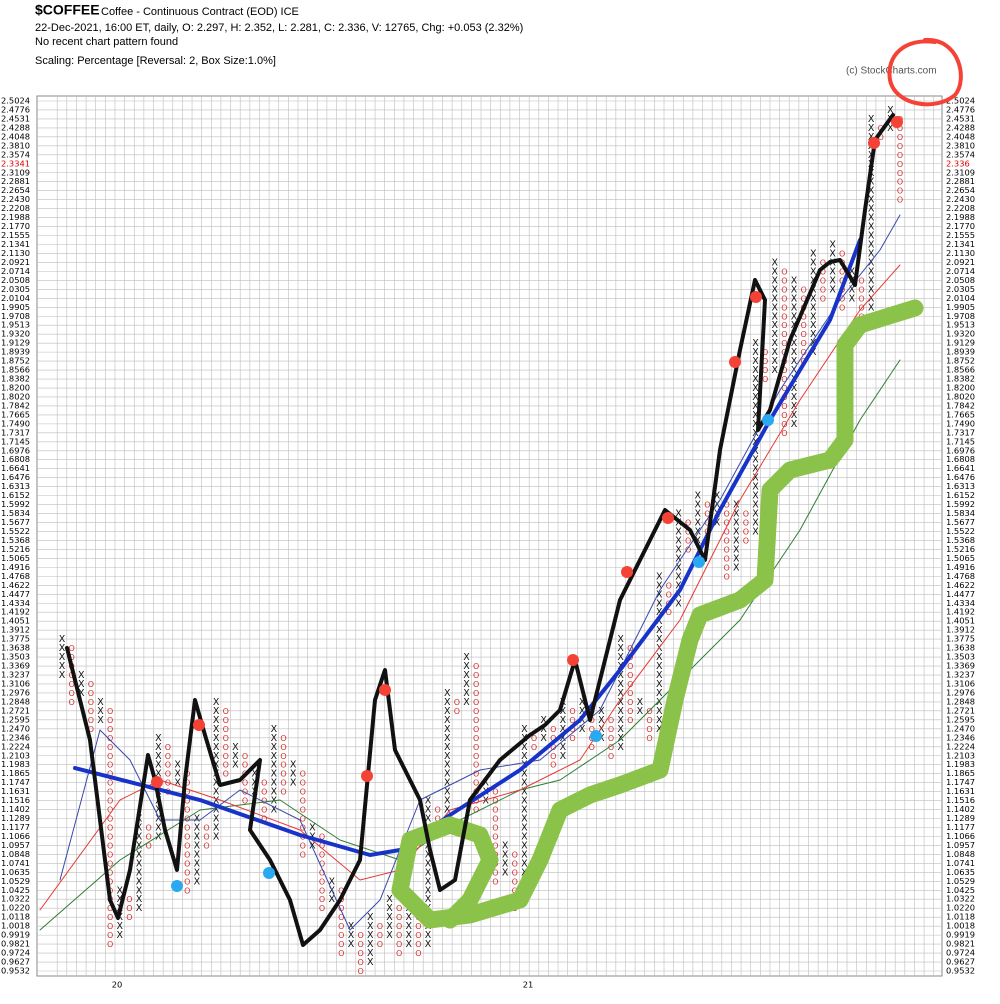  What do you see at coordinates (15, 432) in the screenshot?
I see `y-tick-label: 1.7317` at bounding box center [15, 432].